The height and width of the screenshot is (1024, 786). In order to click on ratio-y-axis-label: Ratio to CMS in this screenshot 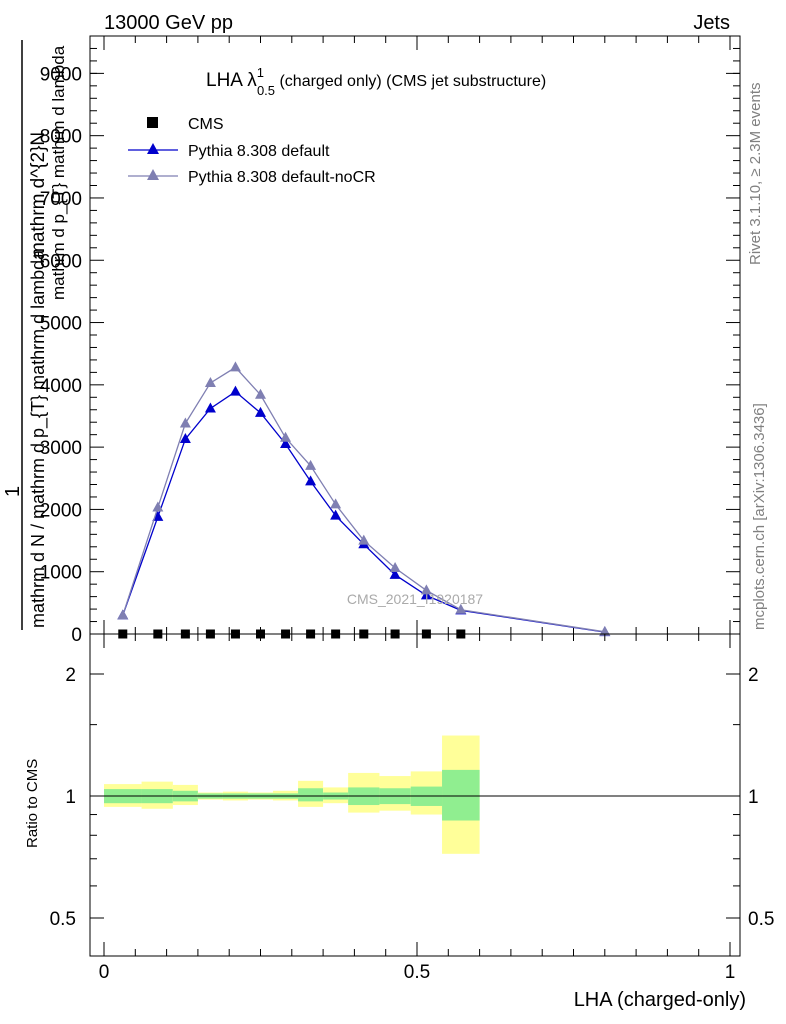, I will do `click(32, 803)`.